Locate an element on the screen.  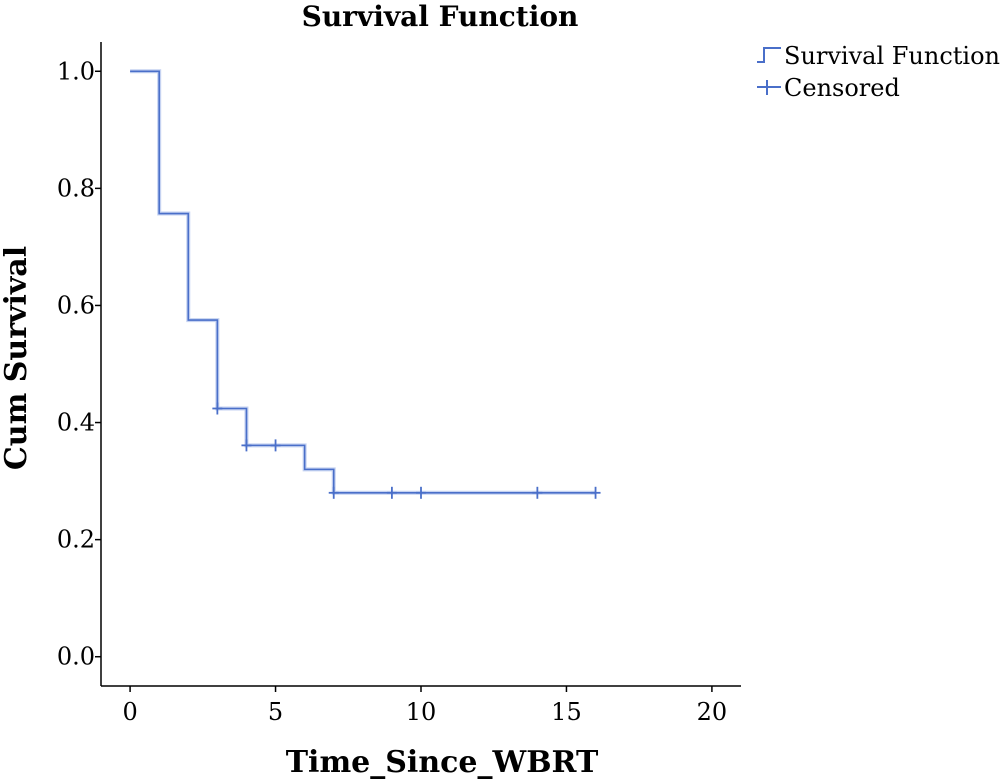
y-tick-label: 0.8 is located at coordinates (76, 188).